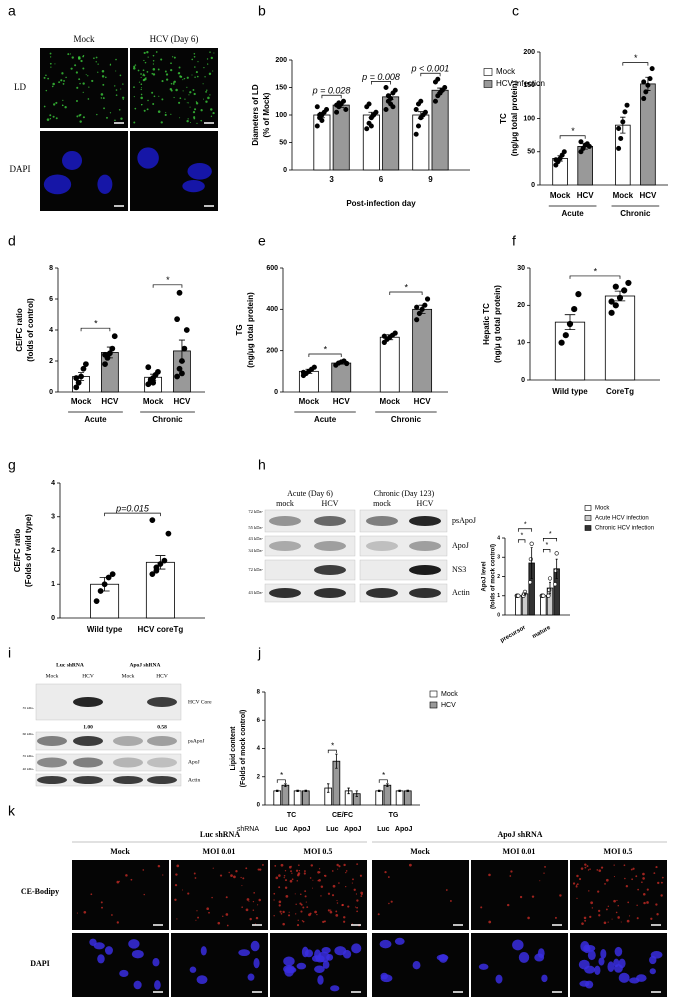  What do you see at coordinates (494, 576) in the screenshot?
I see `y-axis-label: (folds of mock control)` at bounding box center [494, 576].